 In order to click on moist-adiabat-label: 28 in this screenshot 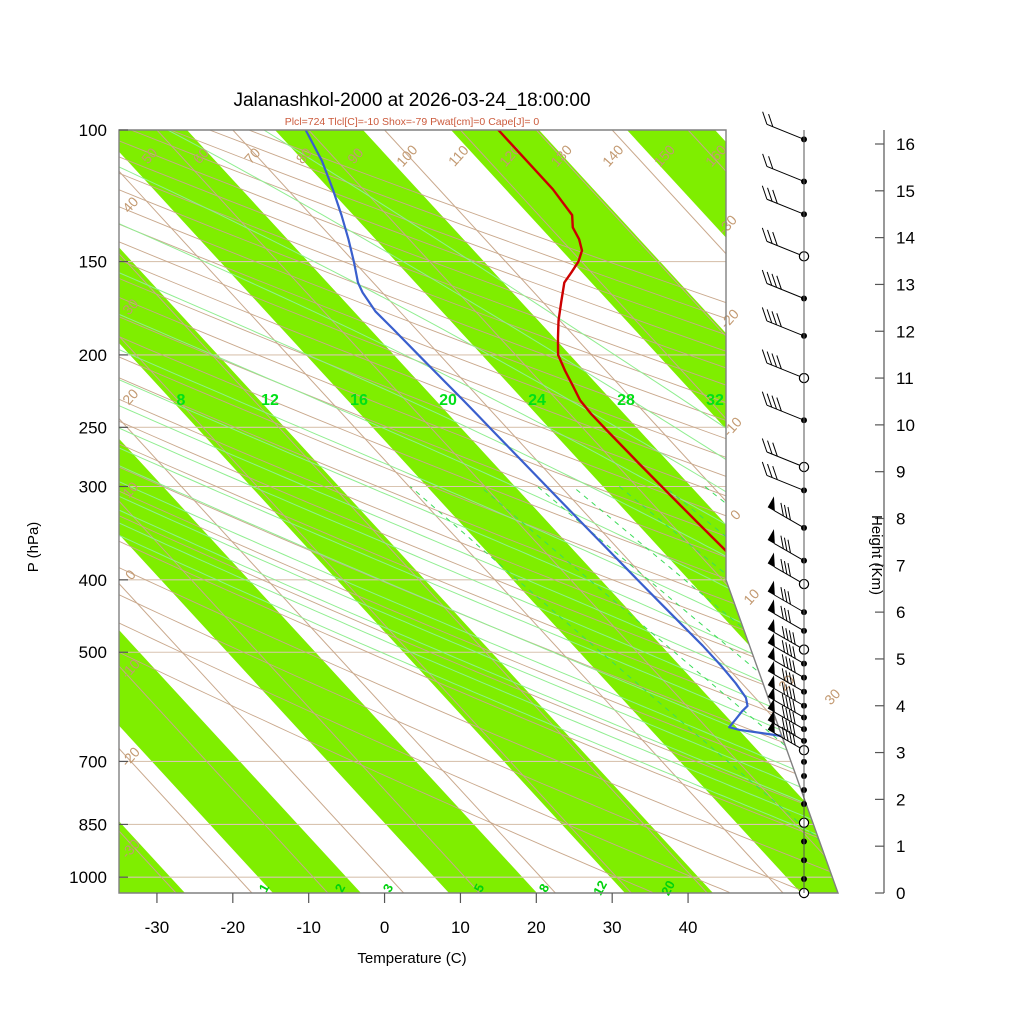, I will do `click(626, 400)`.